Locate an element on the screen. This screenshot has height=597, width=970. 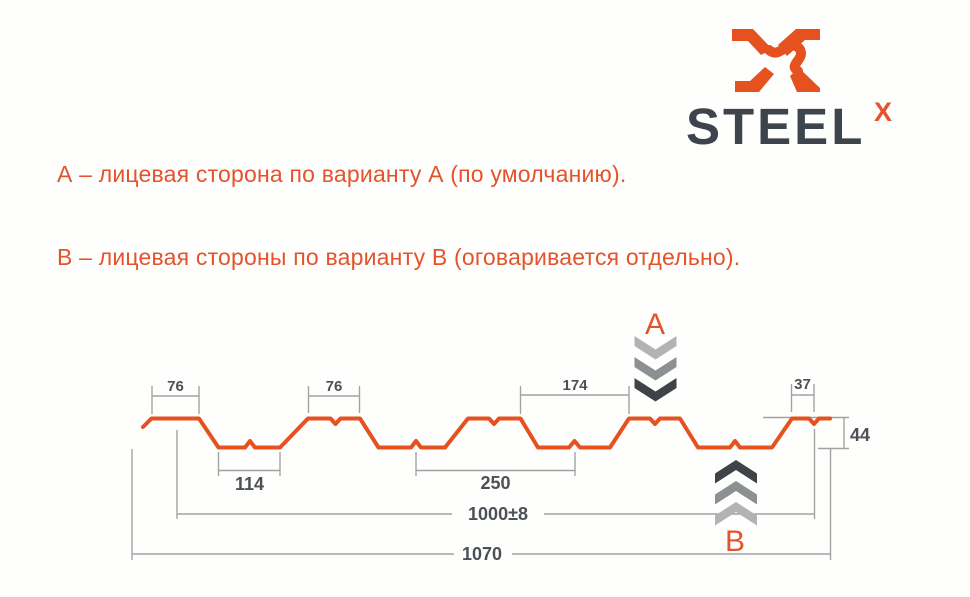
dim-pitch is located at coordinates (495, 464).